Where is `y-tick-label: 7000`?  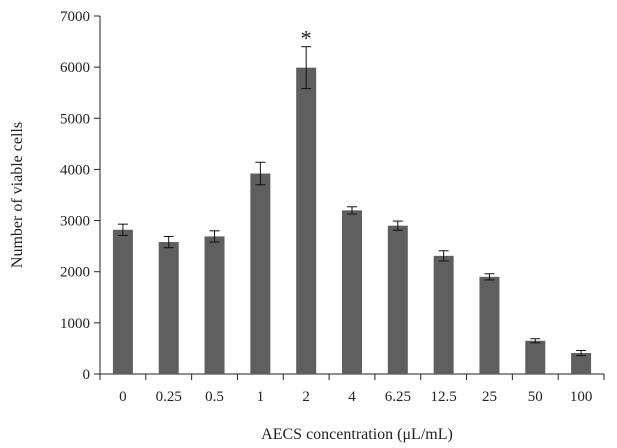 y-tick-label: 7000 is located at coordinates (75, 17).